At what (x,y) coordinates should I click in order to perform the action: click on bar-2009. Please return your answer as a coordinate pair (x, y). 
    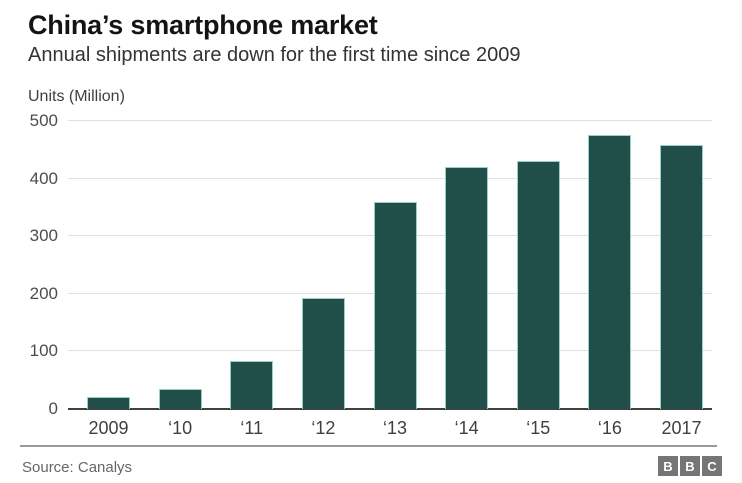
    Looking at the image, I should click on (108, 403).